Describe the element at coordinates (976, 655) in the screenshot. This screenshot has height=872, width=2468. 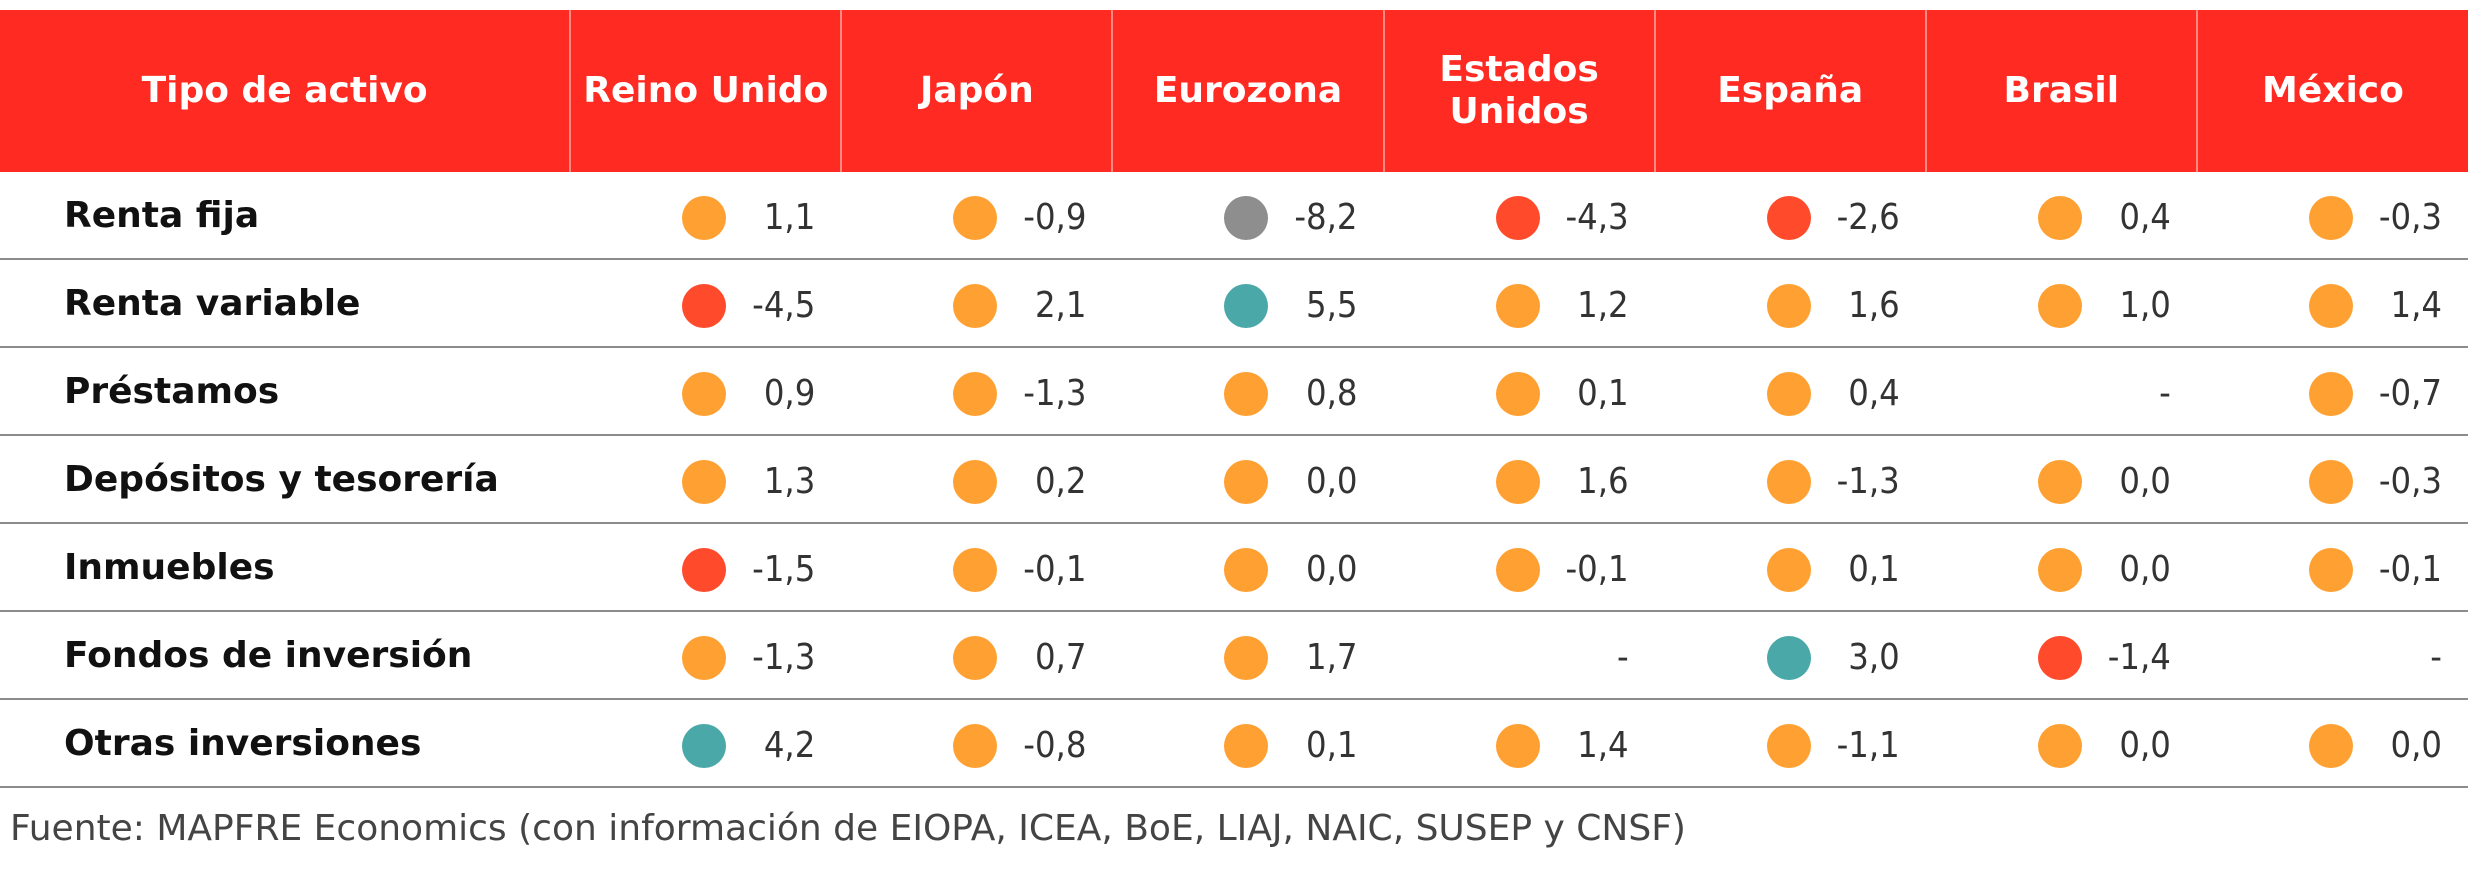
I see `cell-content: 0,7` at that location.